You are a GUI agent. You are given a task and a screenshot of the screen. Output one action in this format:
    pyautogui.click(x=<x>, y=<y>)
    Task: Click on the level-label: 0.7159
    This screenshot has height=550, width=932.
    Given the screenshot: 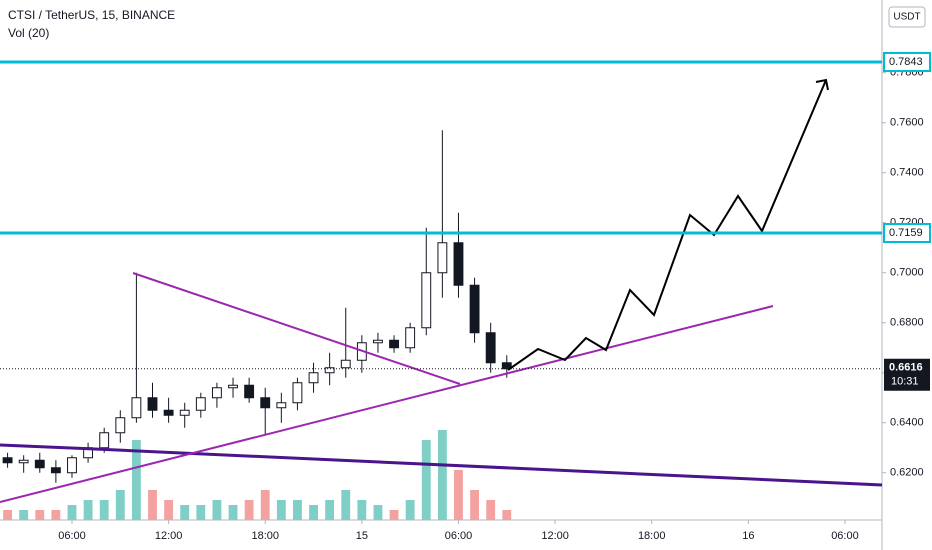 What is the action you would take?
    pyautogui.click(x=906, y=233)
    